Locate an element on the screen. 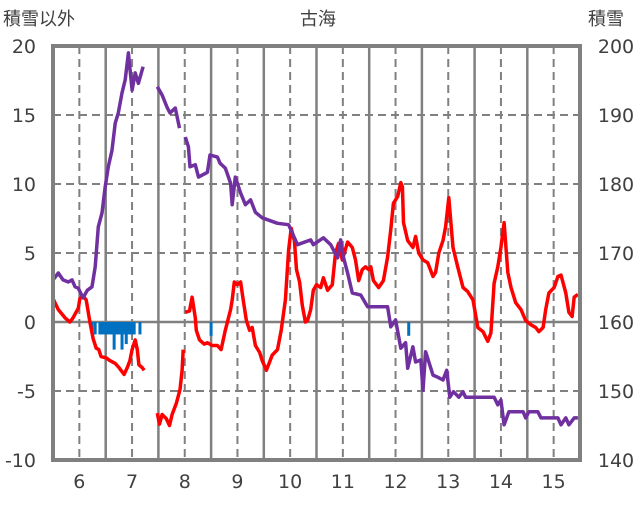  bars is located at coordinates (250, 336).